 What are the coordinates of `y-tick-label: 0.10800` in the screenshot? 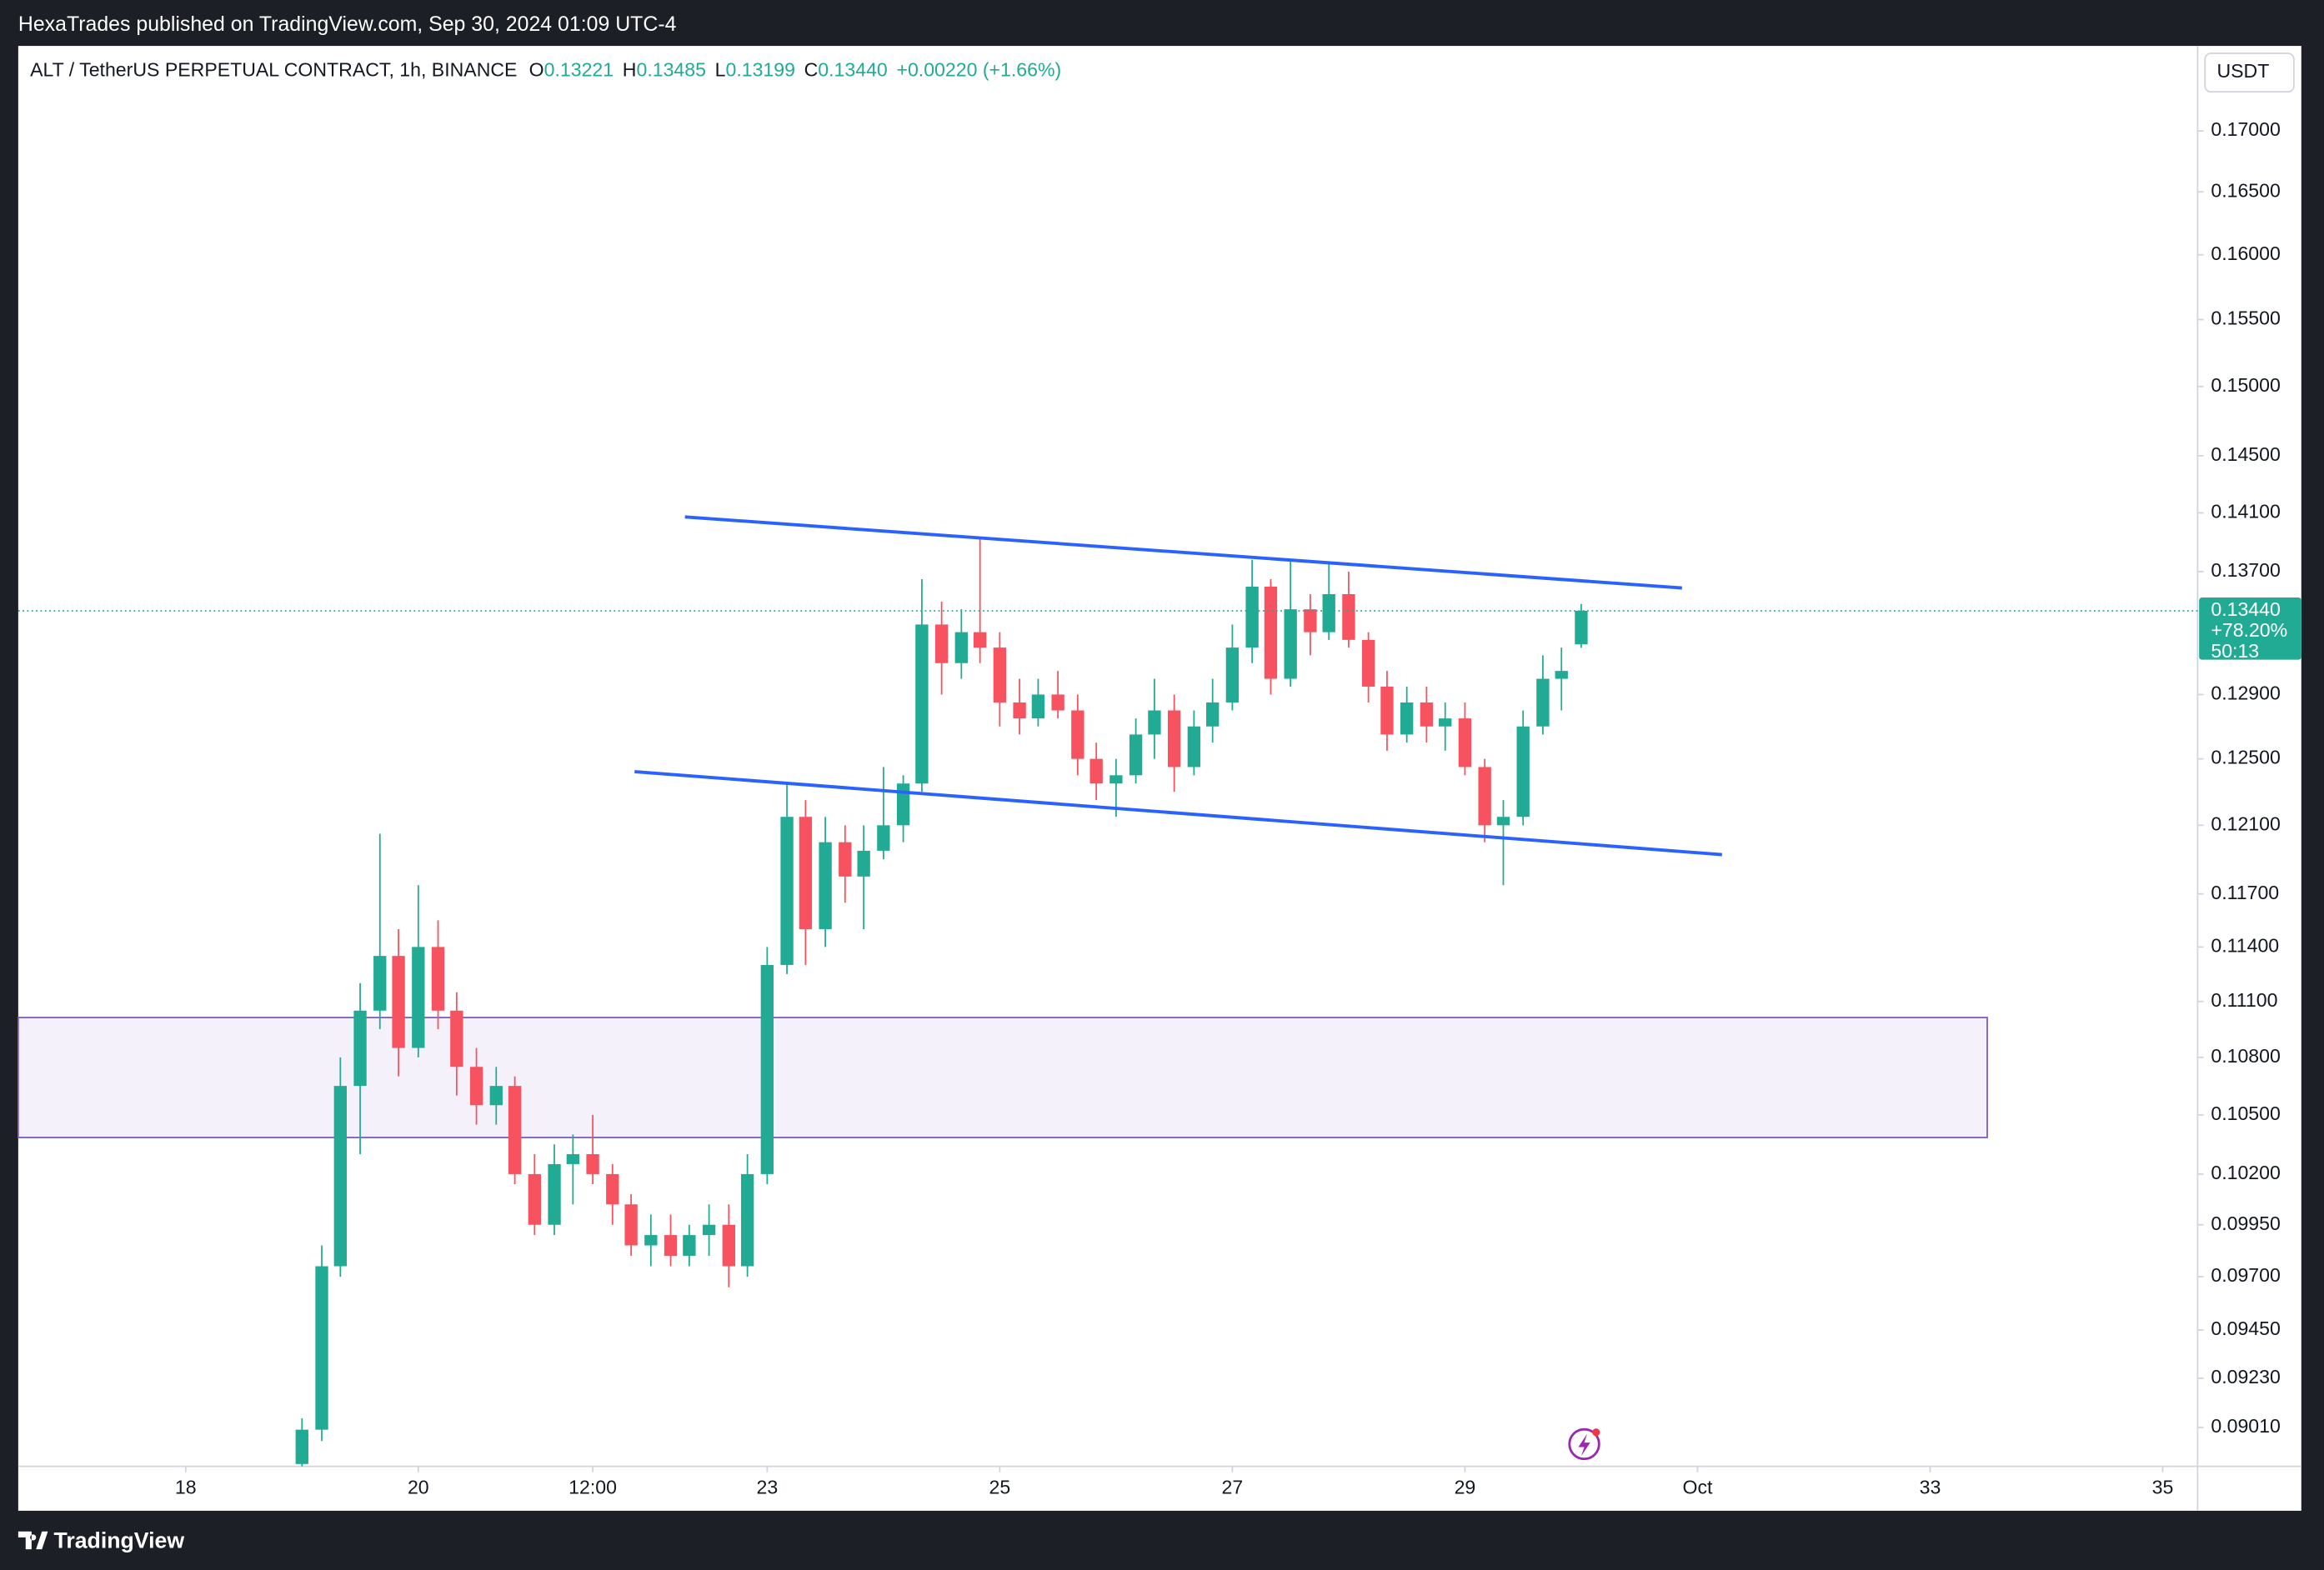 It's located at (2245, 1056).